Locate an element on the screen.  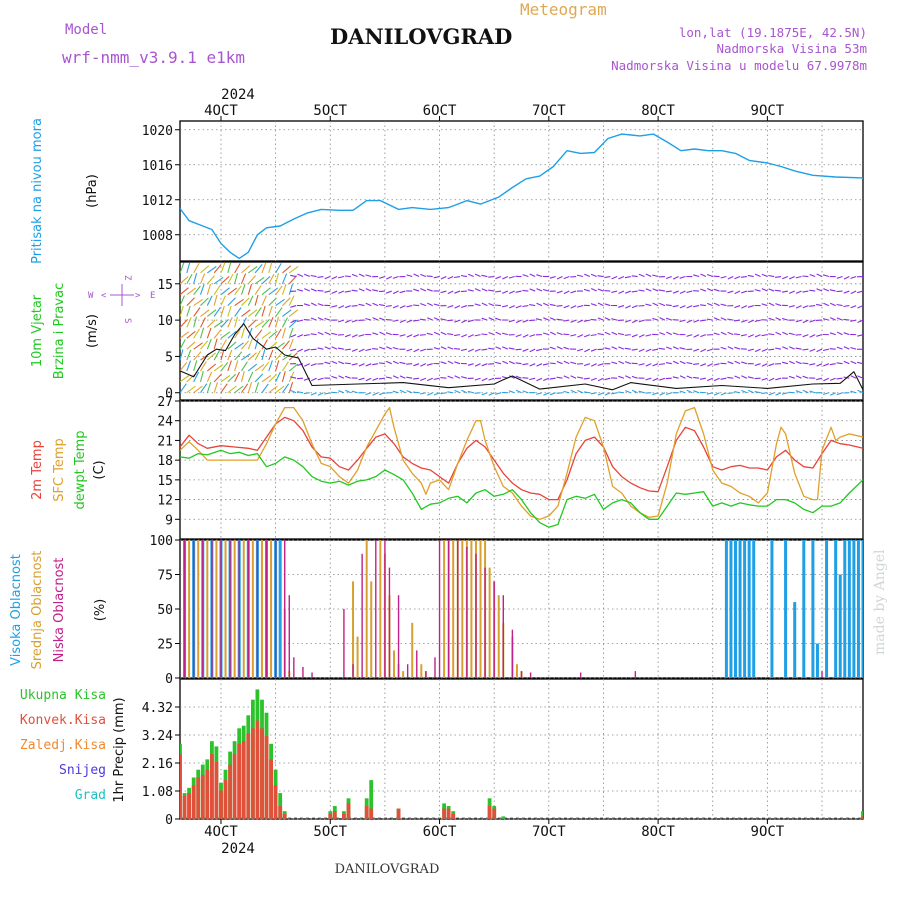
model-altitude-label: Nadmorska Visina u modelu 67.9978m is located at coordinates (739, 65).